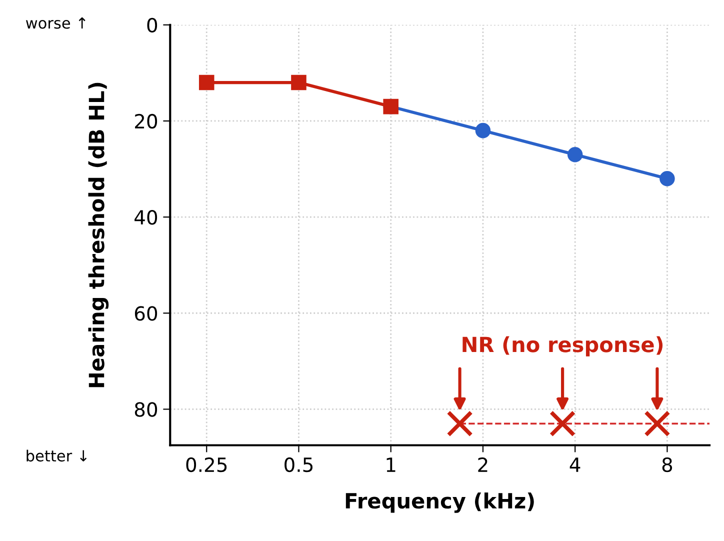 This screenshot has height=541, width=724. I want to click on x-tick-label: 1, so click(391, 465).